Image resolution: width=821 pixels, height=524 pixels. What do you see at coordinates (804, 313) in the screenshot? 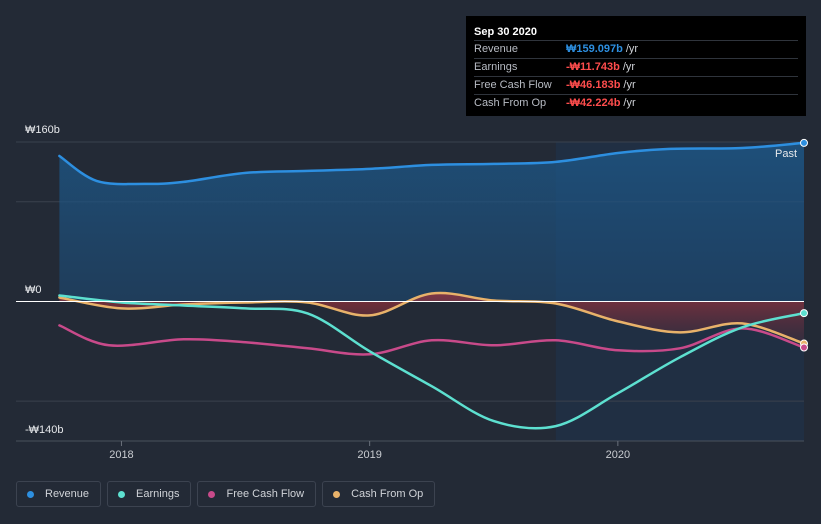
I see `end-dot-earnings` at bounding box center [804, 313].